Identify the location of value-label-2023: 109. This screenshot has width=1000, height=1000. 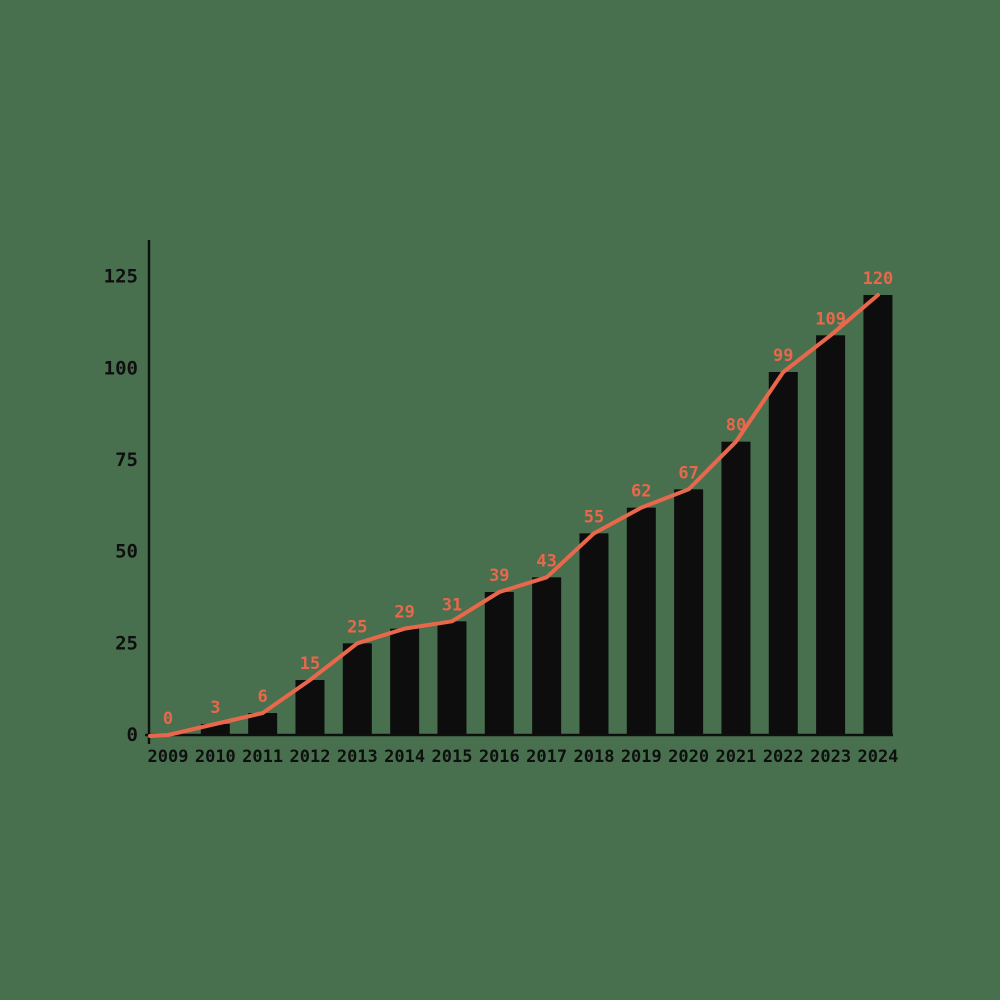
(830, 319).